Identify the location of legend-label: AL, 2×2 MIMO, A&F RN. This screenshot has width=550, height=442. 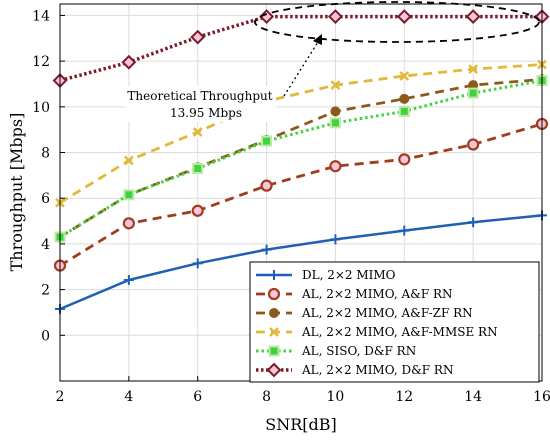
(377, 294).